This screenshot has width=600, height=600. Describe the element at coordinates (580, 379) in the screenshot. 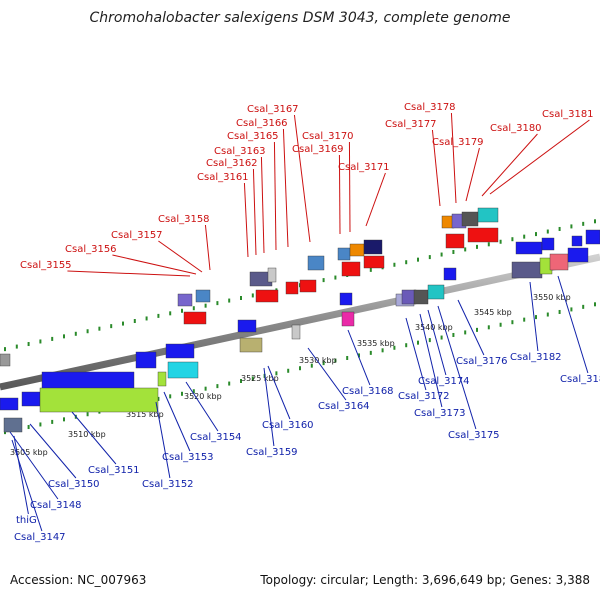

I see `bottom-gene-label: Csal_3183` at that location.